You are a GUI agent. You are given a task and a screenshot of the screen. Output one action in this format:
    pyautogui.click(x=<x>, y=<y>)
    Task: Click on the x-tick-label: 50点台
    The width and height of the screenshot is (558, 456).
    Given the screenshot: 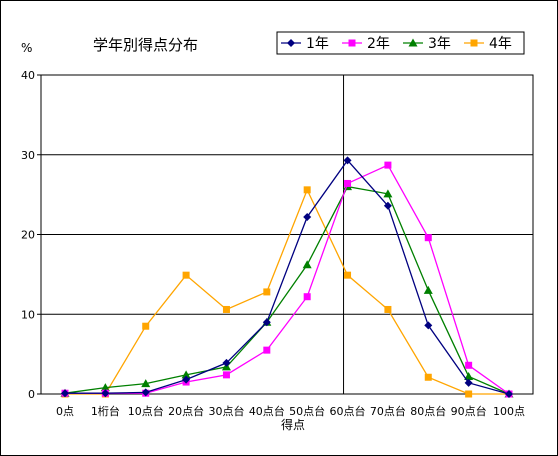 What is the action you would take?
    pyautogui.click(x=307, y=411)
    